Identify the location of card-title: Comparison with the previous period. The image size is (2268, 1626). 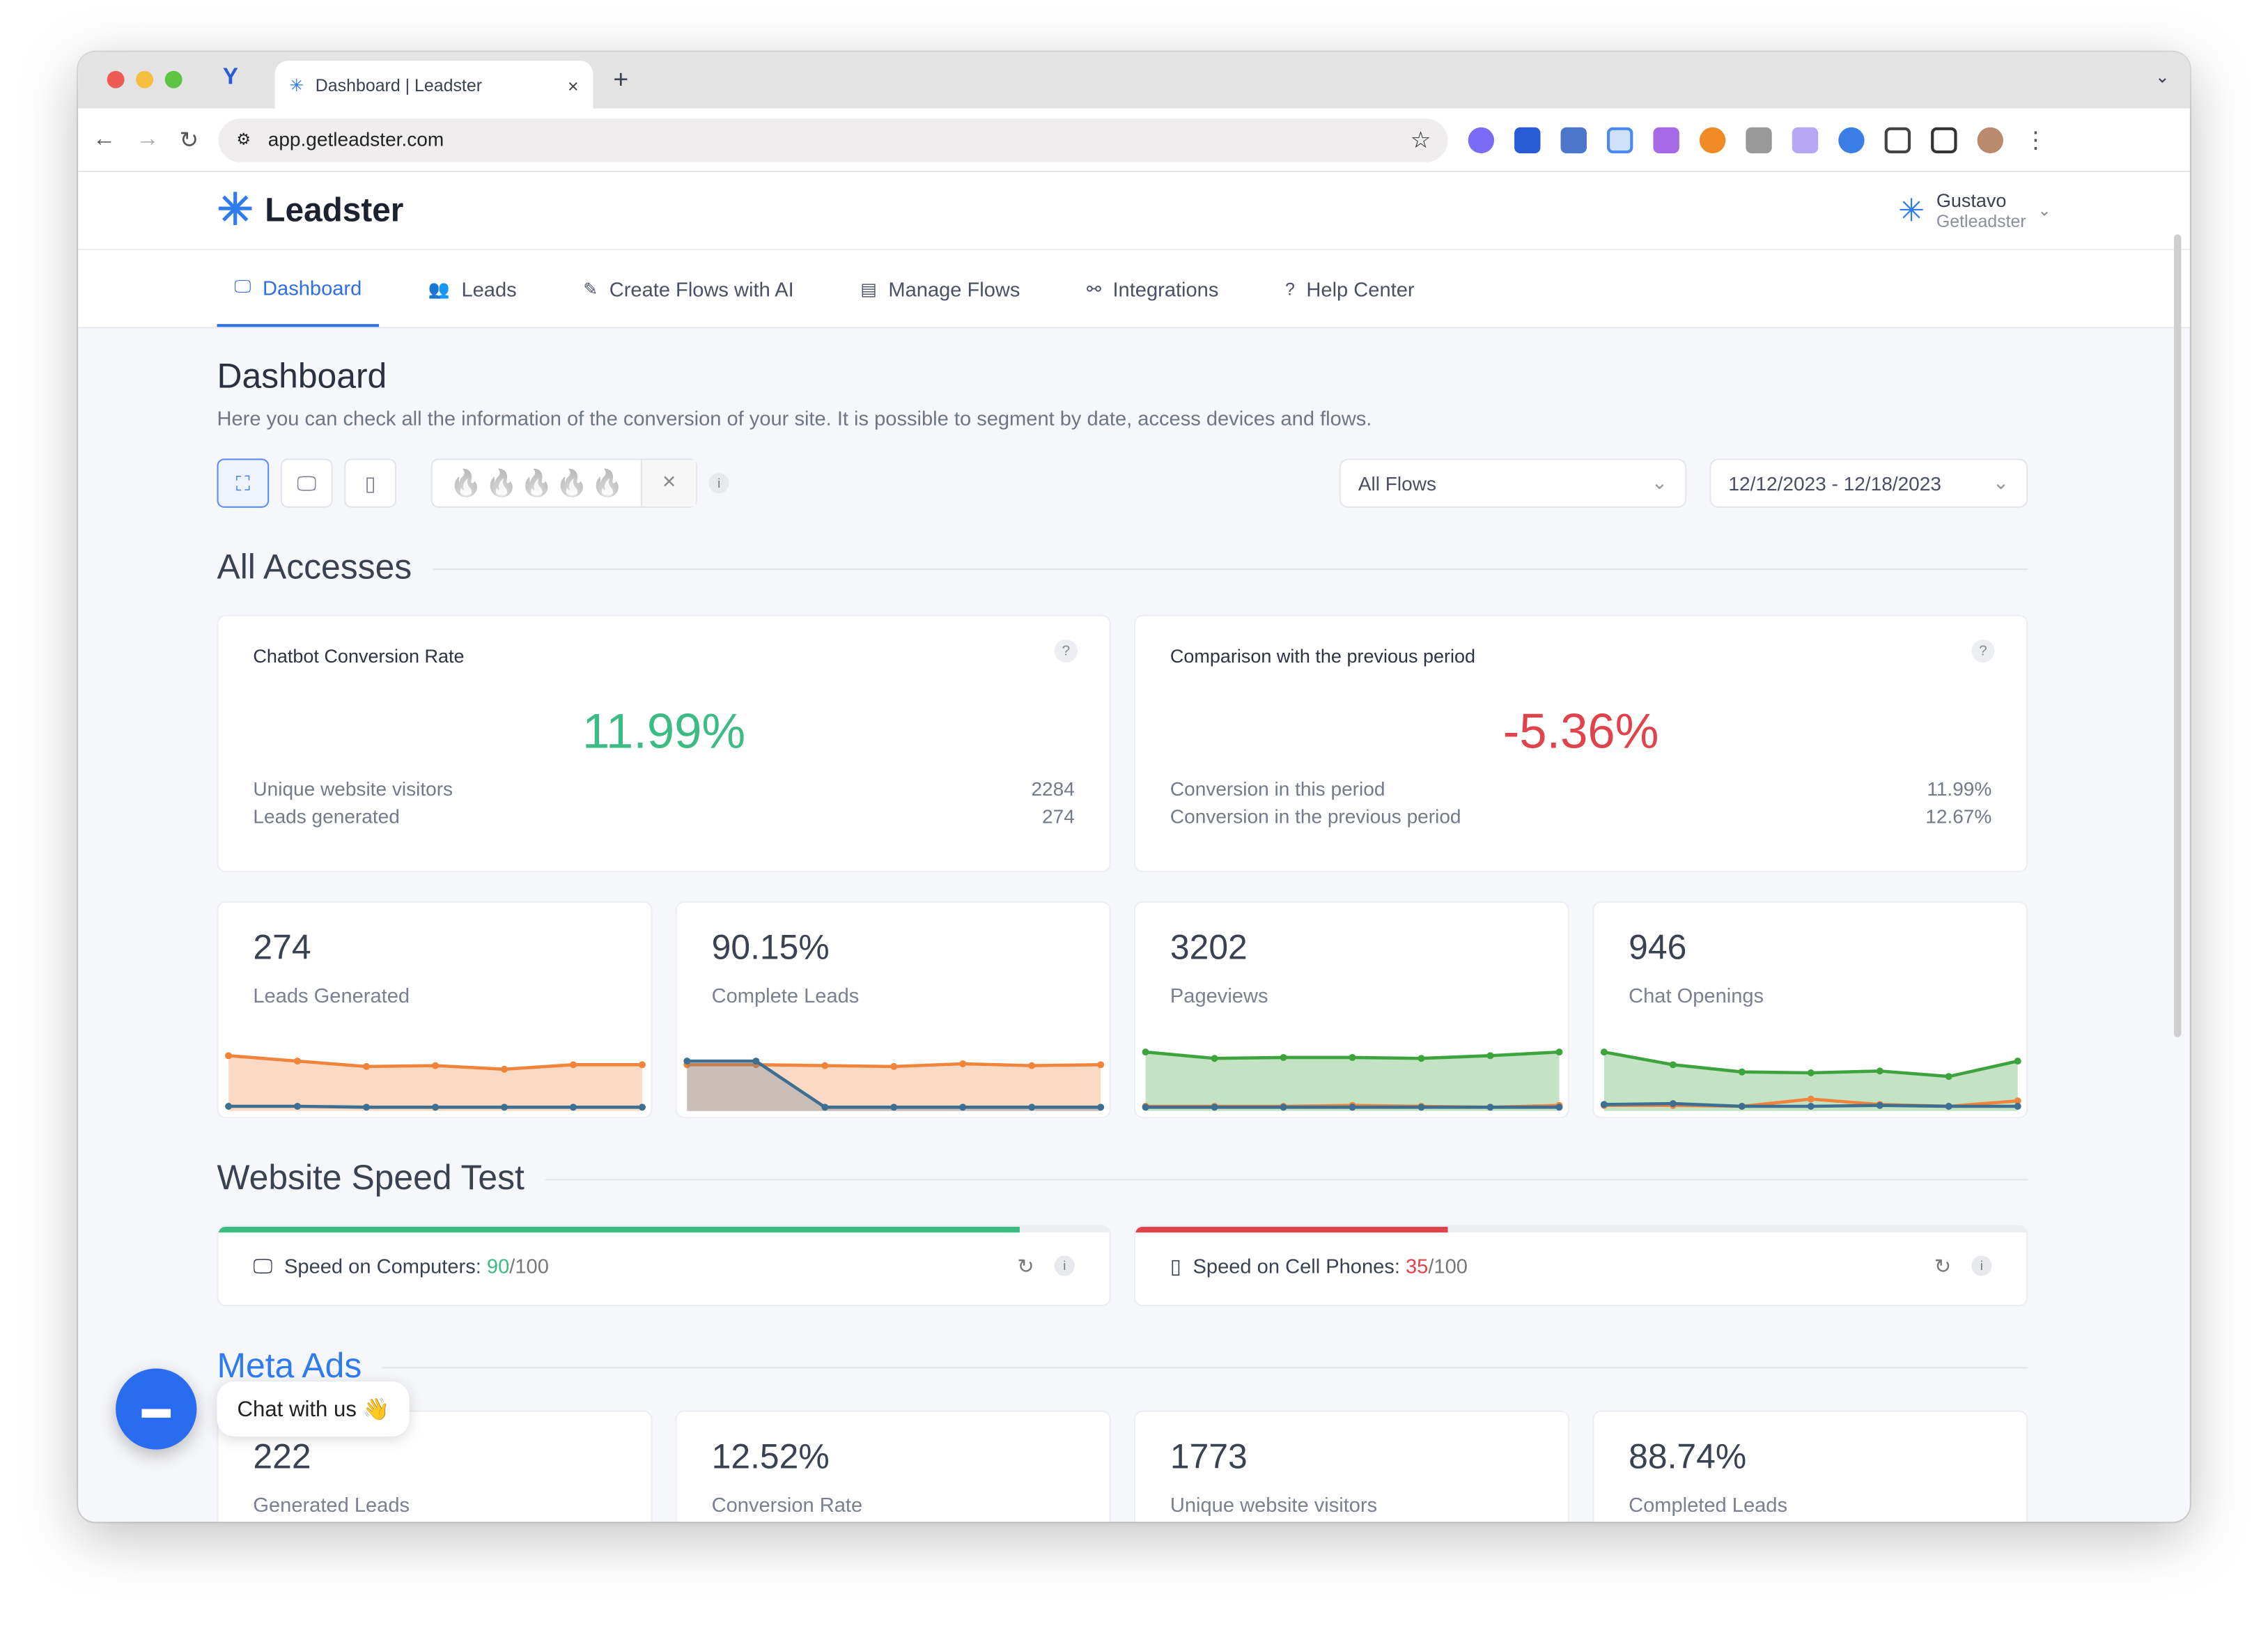
(1323, 656).